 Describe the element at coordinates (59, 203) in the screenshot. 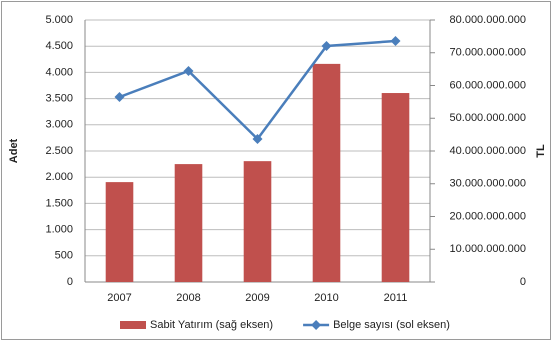

I see `y-tick-label: 1.500` at that location.